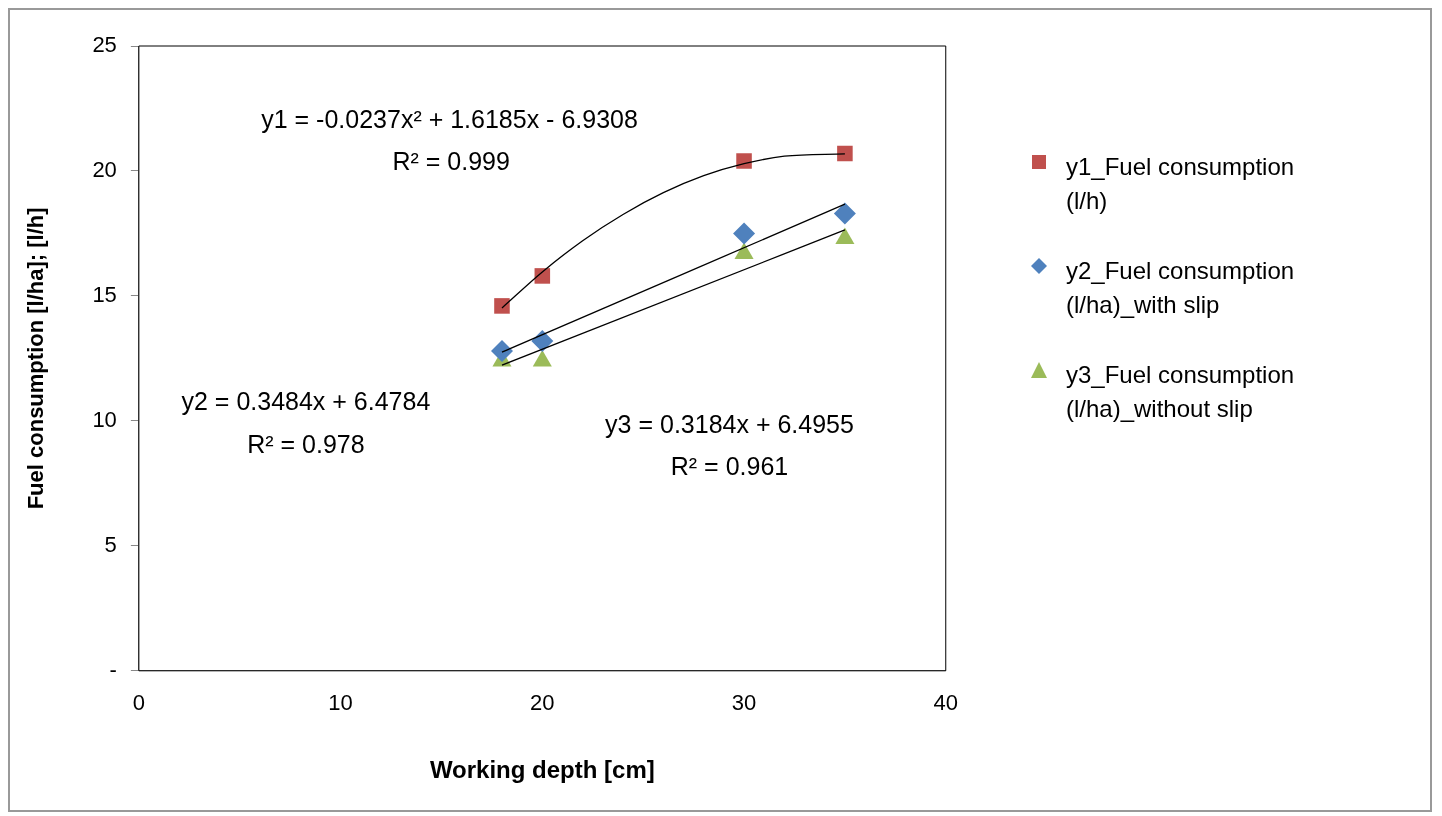 The height and width of the screenshot is (816, 1442). I want to click on legend-label: y3_Fuel consumption (l/ha)_without slip, so click(1181, 392).